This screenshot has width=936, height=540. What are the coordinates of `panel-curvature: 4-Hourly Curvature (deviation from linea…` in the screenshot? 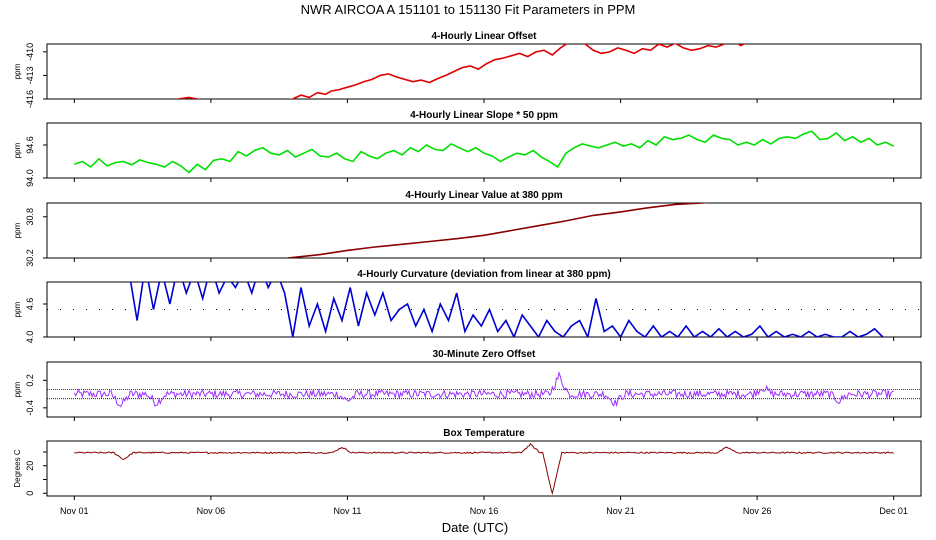 It's located at (467, 306).